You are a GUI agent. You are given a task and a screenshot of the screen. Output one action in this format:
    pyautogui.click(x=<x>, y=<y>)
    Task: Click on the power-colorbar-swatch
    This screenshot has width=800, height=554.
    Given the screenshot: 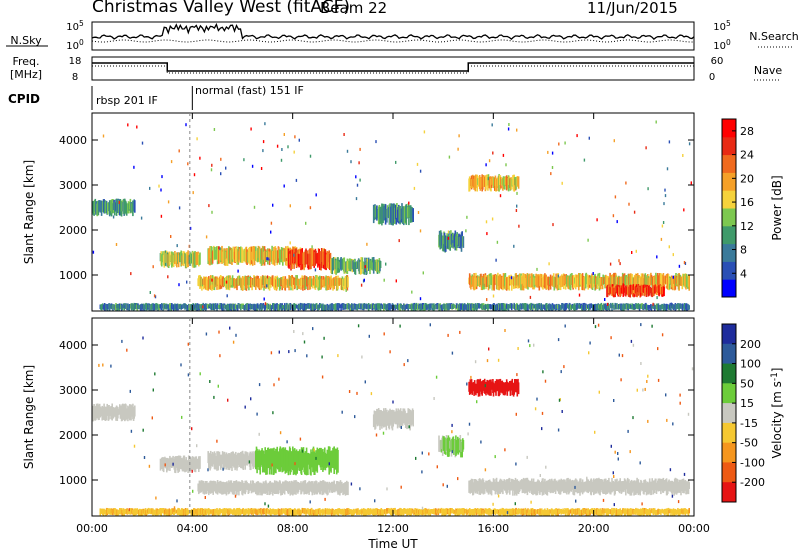 What is the action you would take?
    pyautogui.click(x=729, y=217)
    